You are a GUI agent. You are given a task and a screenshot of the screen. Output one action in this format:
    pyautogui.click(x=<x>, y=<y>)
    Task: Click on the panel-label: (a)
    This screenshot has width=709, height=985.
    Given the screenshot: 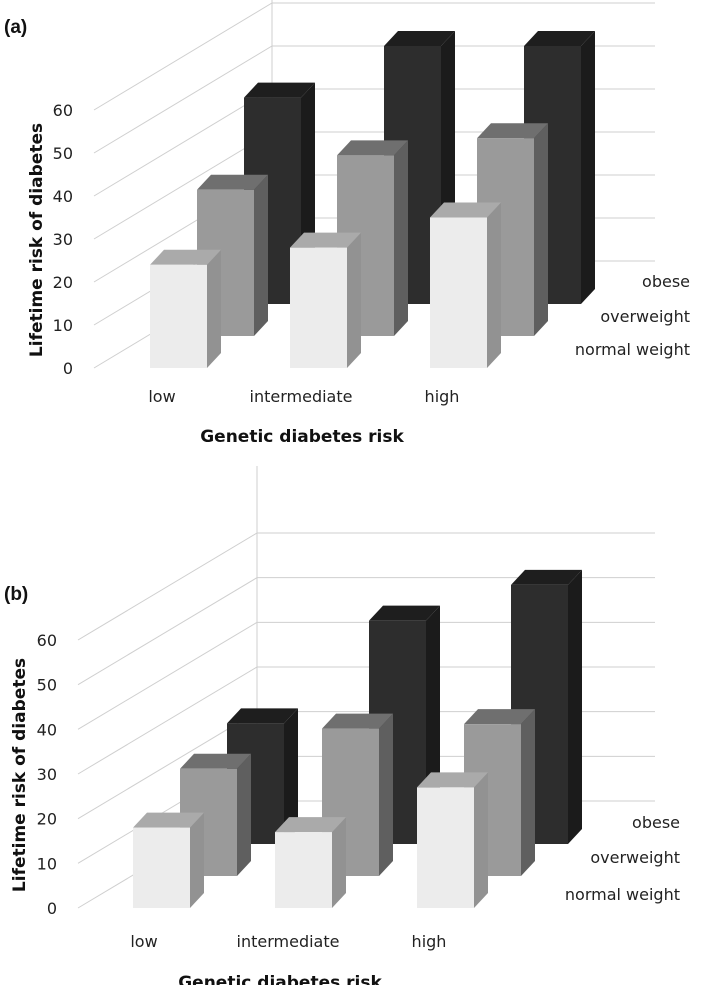 What is the action you would take?
    pyautogui.click(x=15, y=27)
    